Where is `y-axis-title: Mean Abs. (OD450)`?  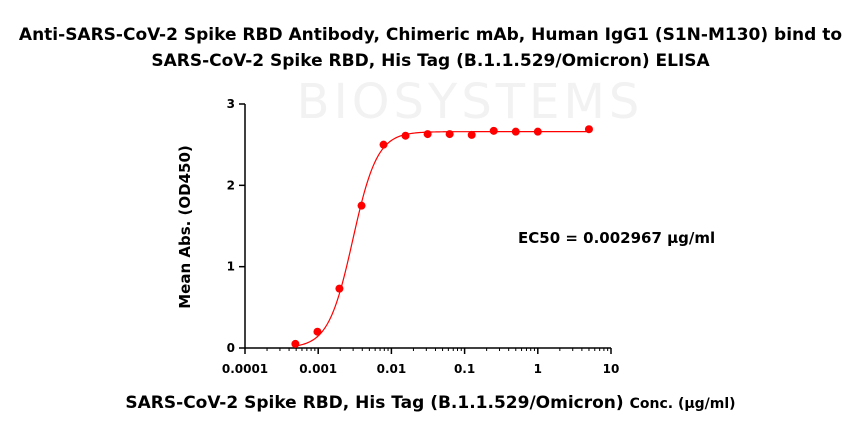
y-axis-title: Mean Abs. (OD450) is located at coordinates (185, 227).